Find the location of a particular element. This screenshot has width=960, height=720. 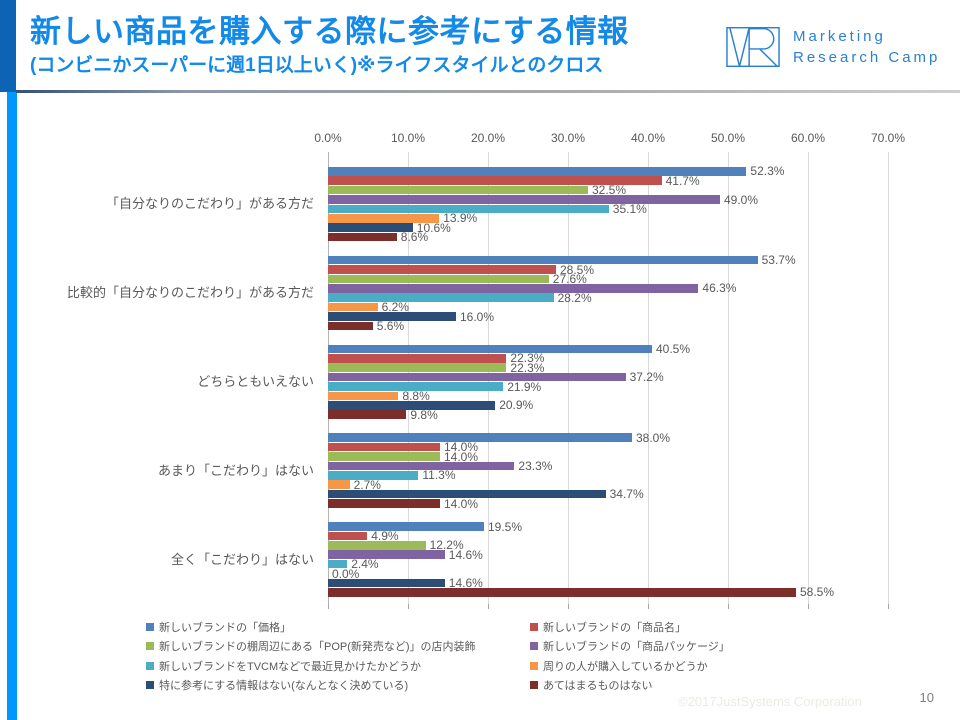

header-accent-block is located at coordinates (8, 46).